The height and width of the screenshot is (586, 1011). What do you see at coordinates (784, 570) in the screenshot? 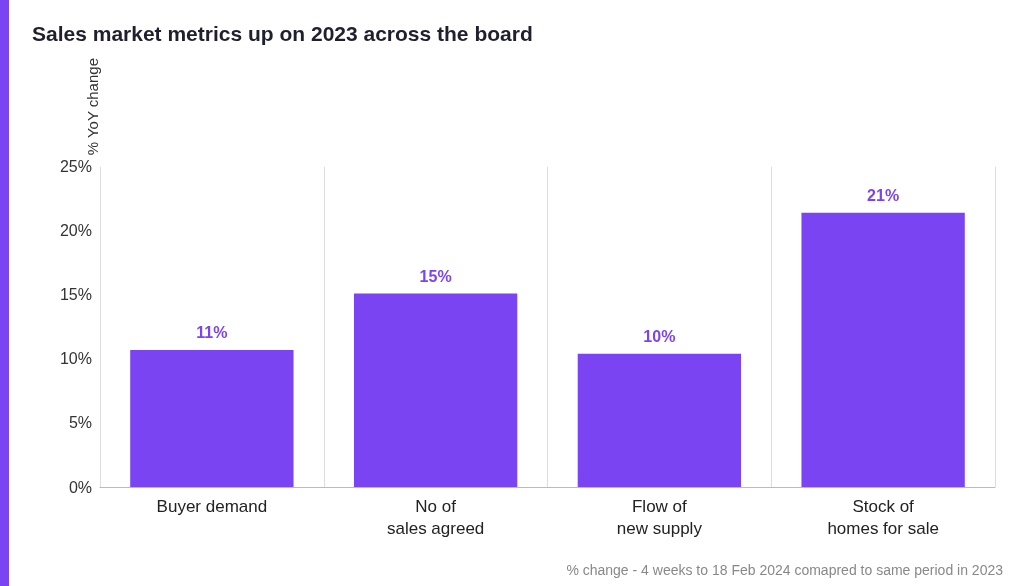
I see `text: % change - 4 weeks to 18 Feb 2024 comapred to same period in 2023` at bounding box center [784, 570].